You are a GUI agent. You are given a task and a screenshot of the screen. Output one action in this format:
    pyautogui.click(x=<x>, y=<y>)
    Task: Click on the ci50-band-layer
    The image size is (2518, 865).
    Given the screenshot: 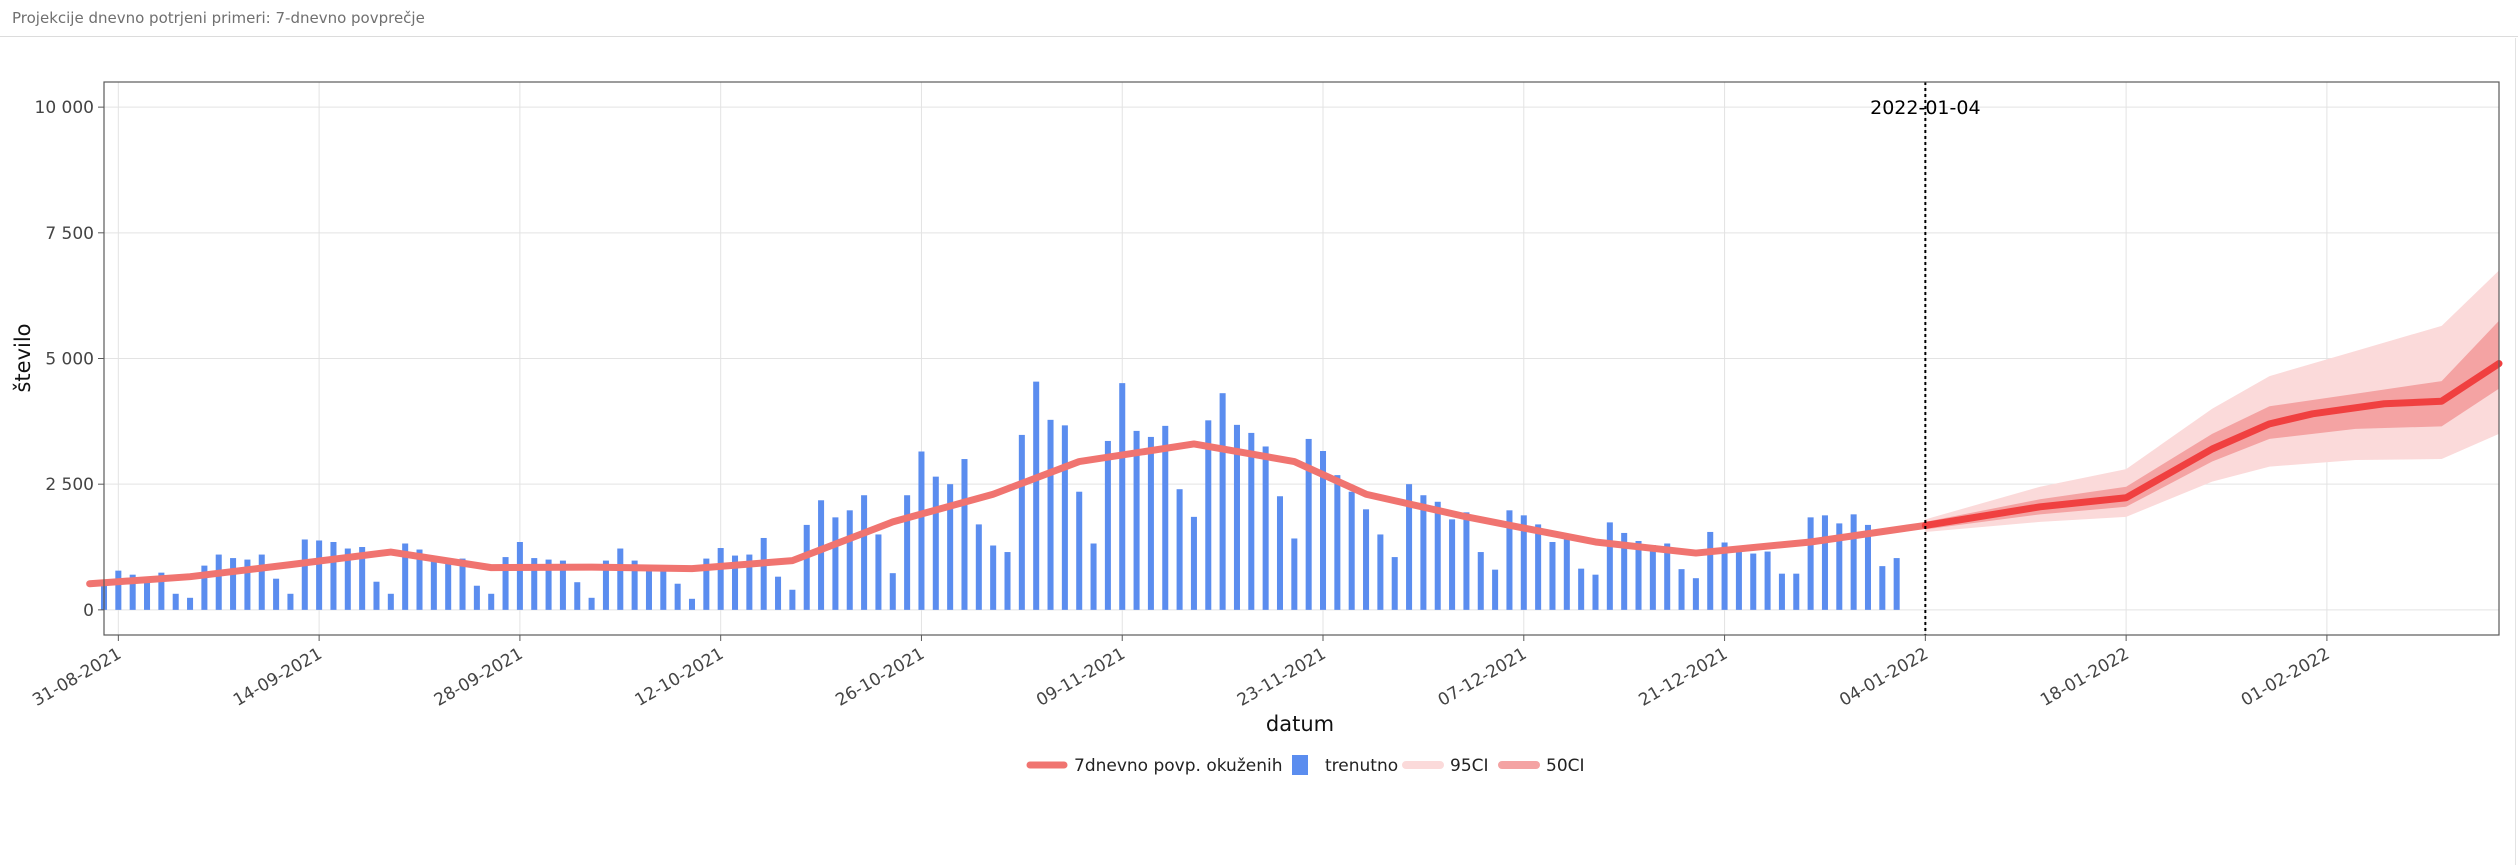 What is the action you would take?
    pyautogui.click(x=2212, y=425)
    